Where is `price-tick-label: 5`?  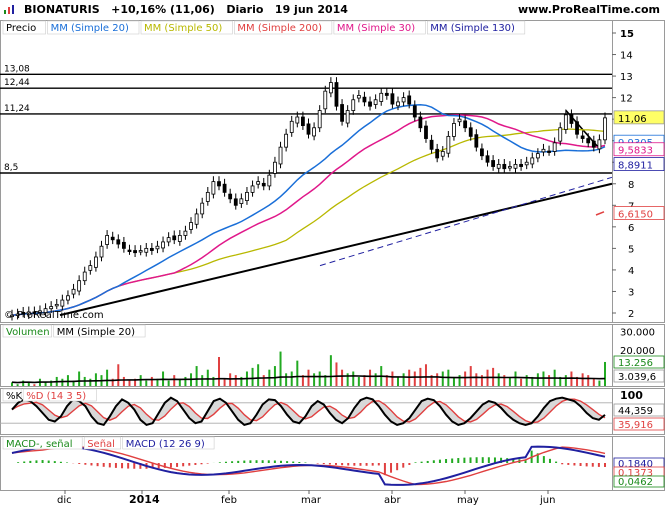
price-tick-label: 5 is located at coordinates (631, 249).